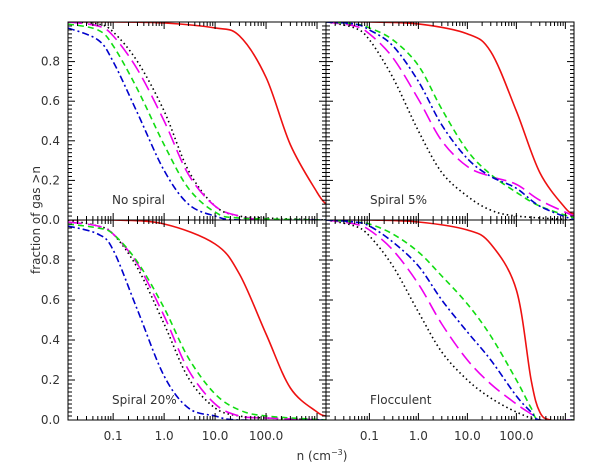  I want to click on y-axis-label: fraction of gas >n, so click(36, 220).